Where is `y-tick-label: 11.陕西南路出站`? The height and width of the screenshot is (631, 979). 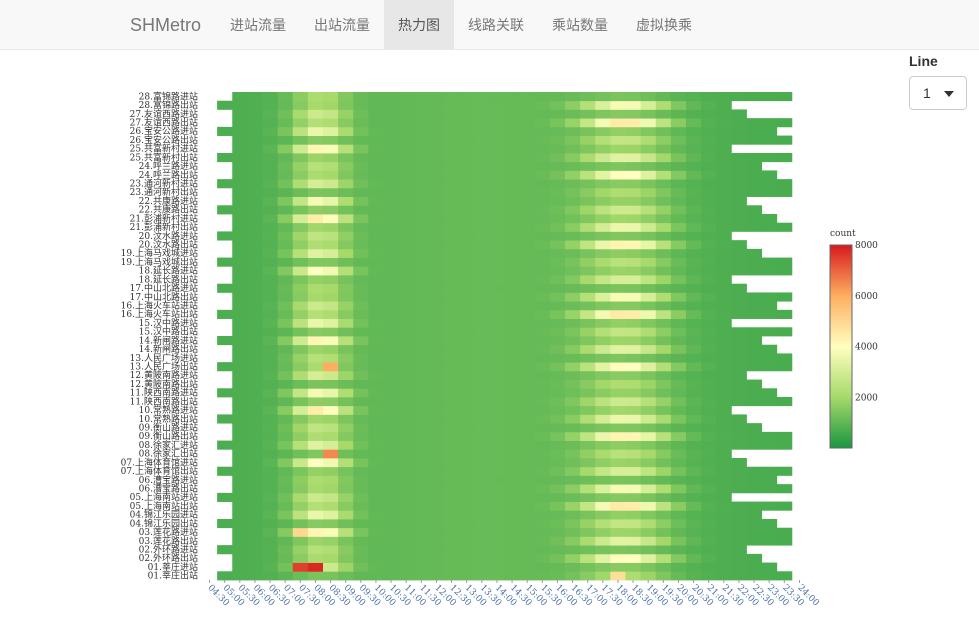 y-tick-label: 11.陕西南路出站 is located at coordinates (164, 401).